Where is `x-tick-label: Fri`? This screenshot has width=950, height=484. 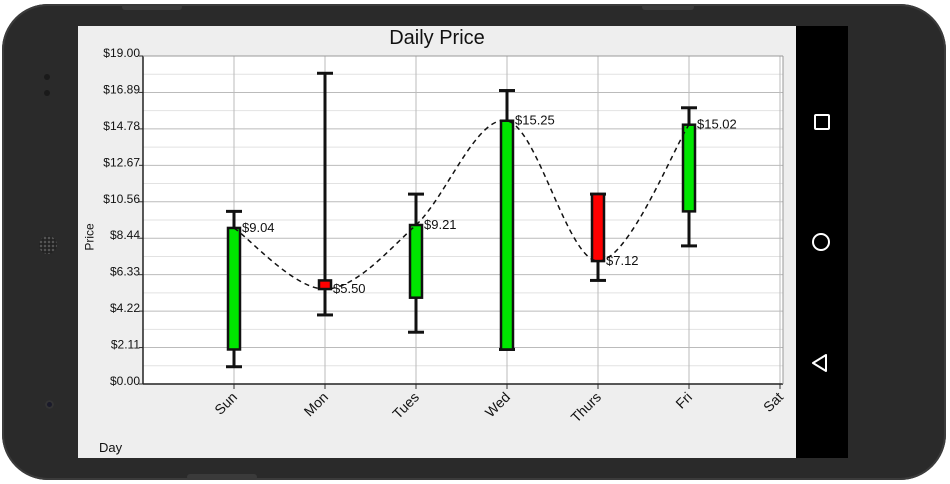
x-tick-label: Fri is located at coordinates (683, 400).